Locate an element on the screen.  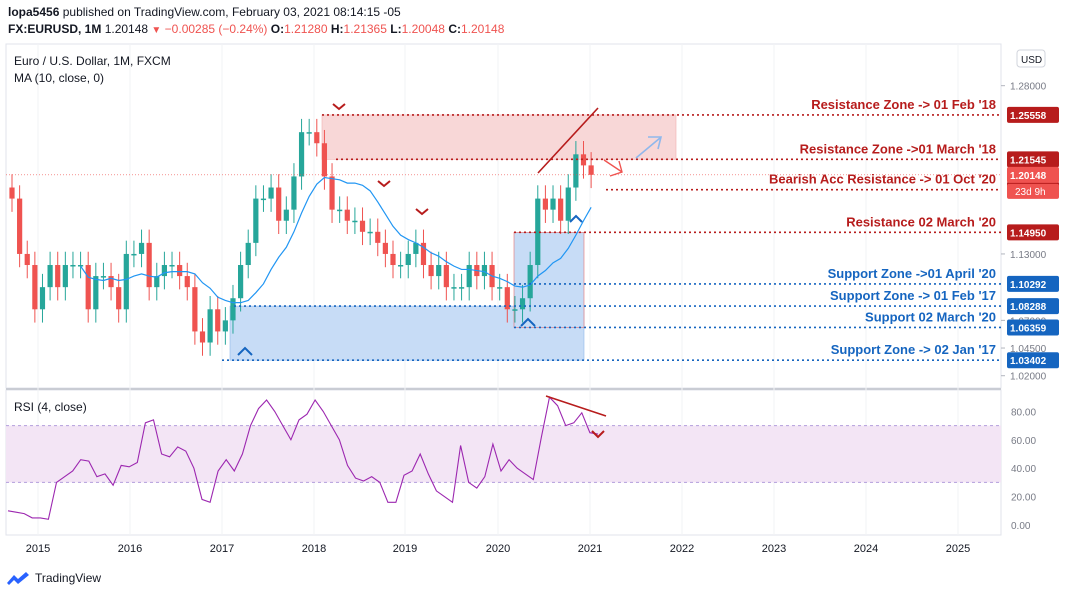
rsi-divergence-line is located at coordinates (576, 406).